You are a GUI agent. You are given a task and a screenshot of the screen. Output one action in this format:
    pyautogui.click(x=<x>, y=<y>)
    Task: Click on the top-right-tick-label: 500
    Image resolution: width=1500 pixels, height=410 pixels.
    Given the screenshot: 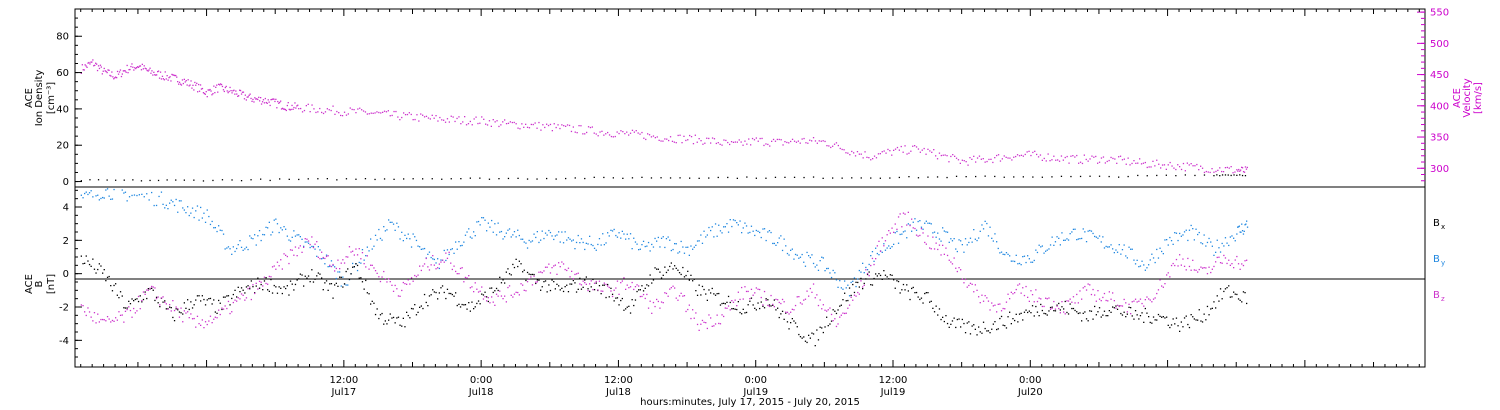 What is the action you would take?
    pyautogui.click(x=1439, y=44)
    